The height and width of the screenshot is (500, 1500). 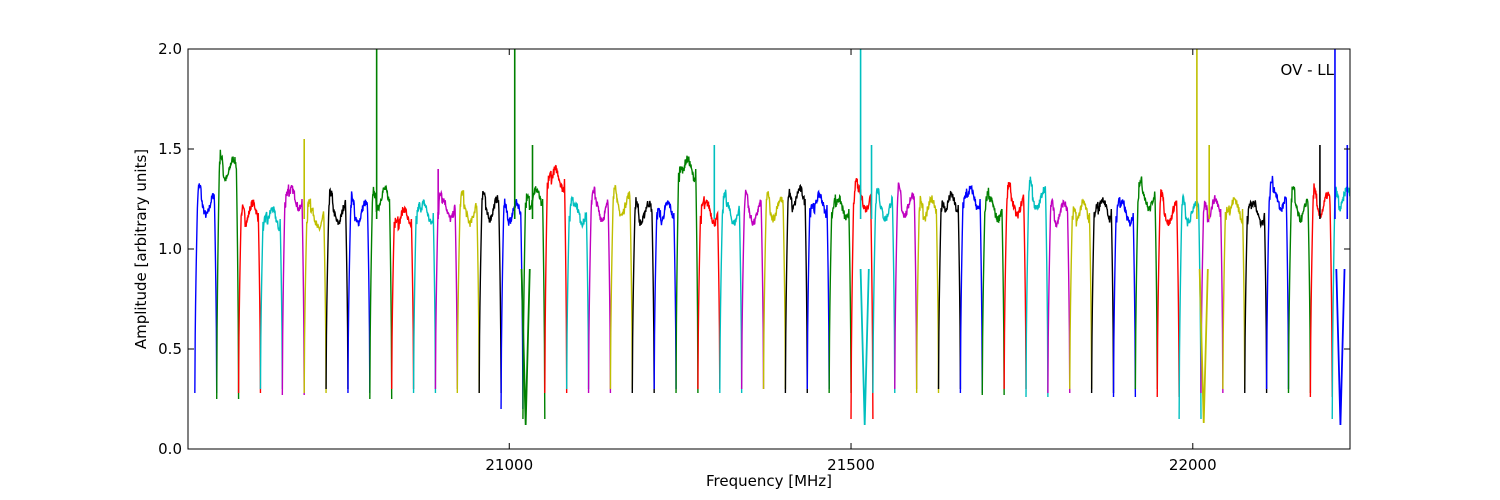 What do you see at coordinates (1321, 290) in the screenshot?
I see `band-52-line` at bounding box center [1321, 290].